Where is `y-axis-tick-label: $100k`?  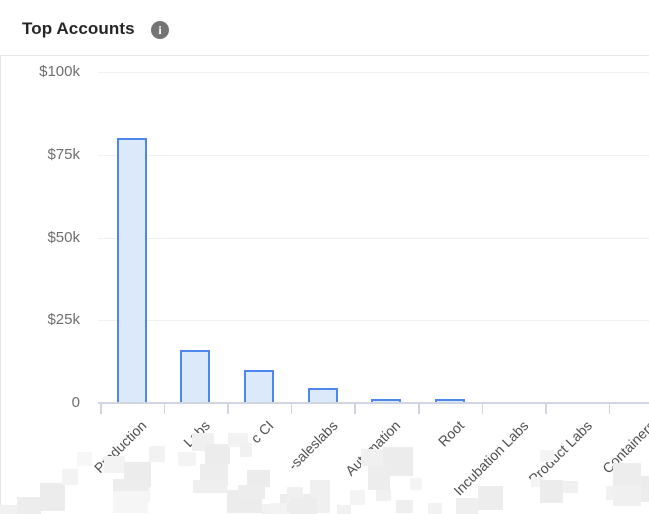 y-axis-tick-label: $100k is located at coordinates (59, 71).